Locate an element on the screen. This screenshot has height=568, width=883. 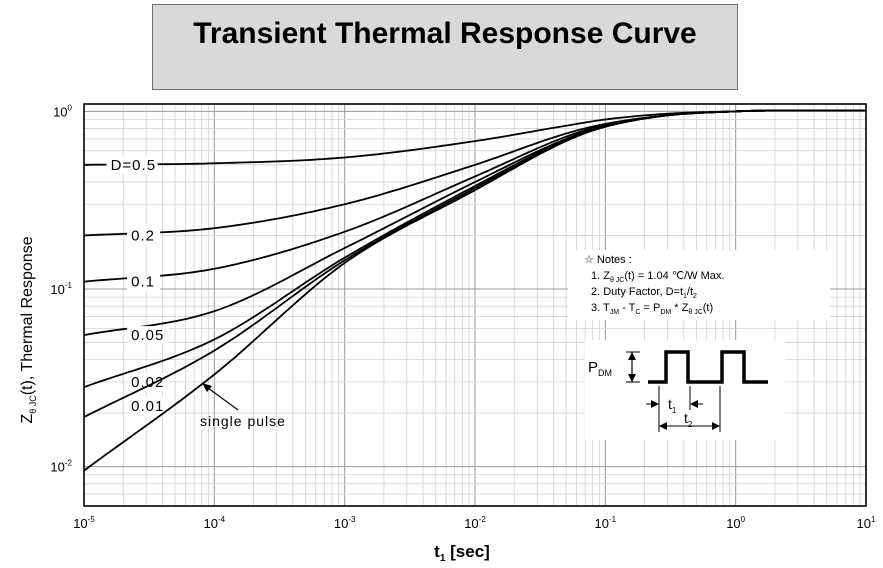
y-tick-label-1: 10⁻¹ is located at coordinates (61, 289).